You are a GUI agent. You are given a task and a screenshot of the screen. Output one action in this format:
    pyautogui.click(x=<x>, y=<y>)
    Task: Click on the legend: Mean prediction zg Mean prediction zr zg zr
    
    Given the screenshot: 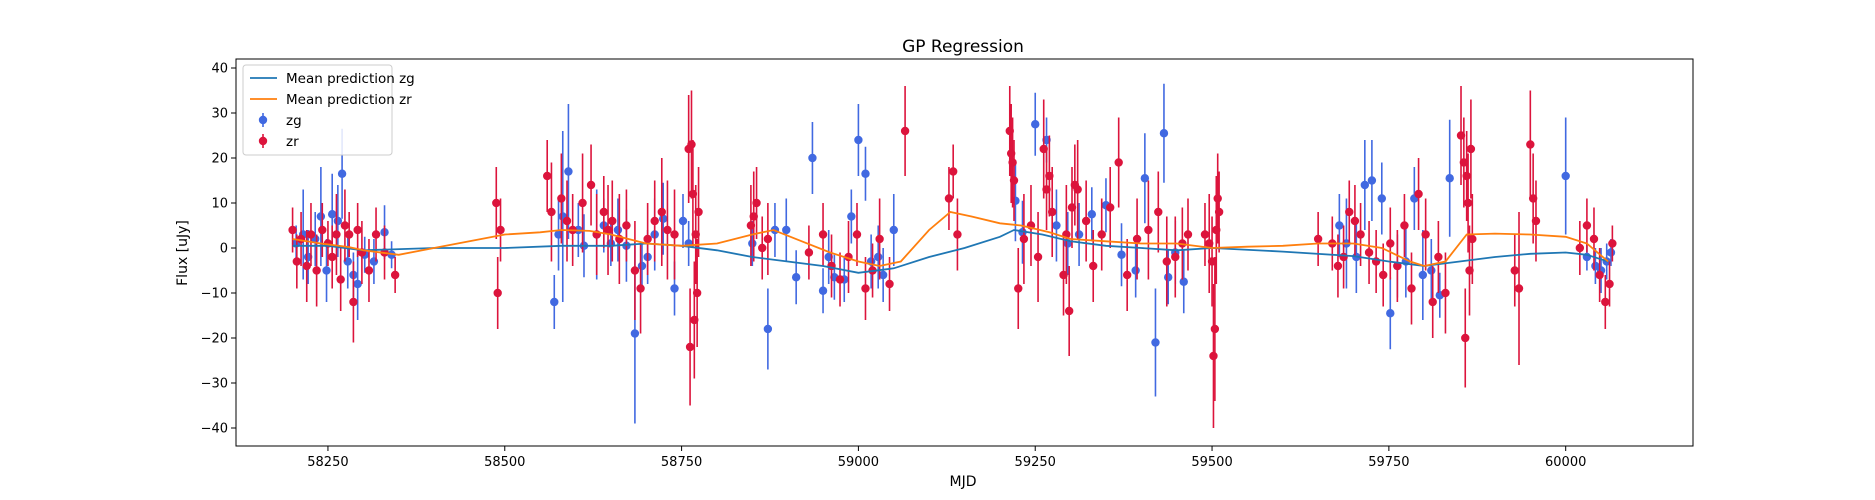 What is the action you would take?
    pyautogui.click(x=328, y=110)
    